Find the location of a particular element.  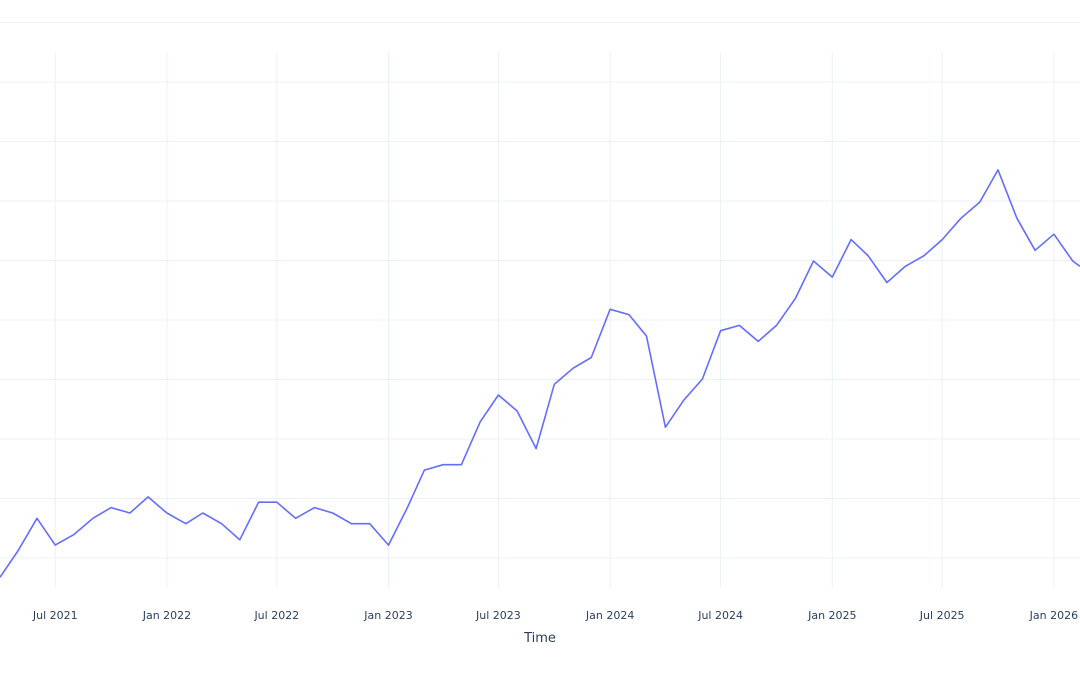

x-axis-title: Time is located at coordinates (539, 638).